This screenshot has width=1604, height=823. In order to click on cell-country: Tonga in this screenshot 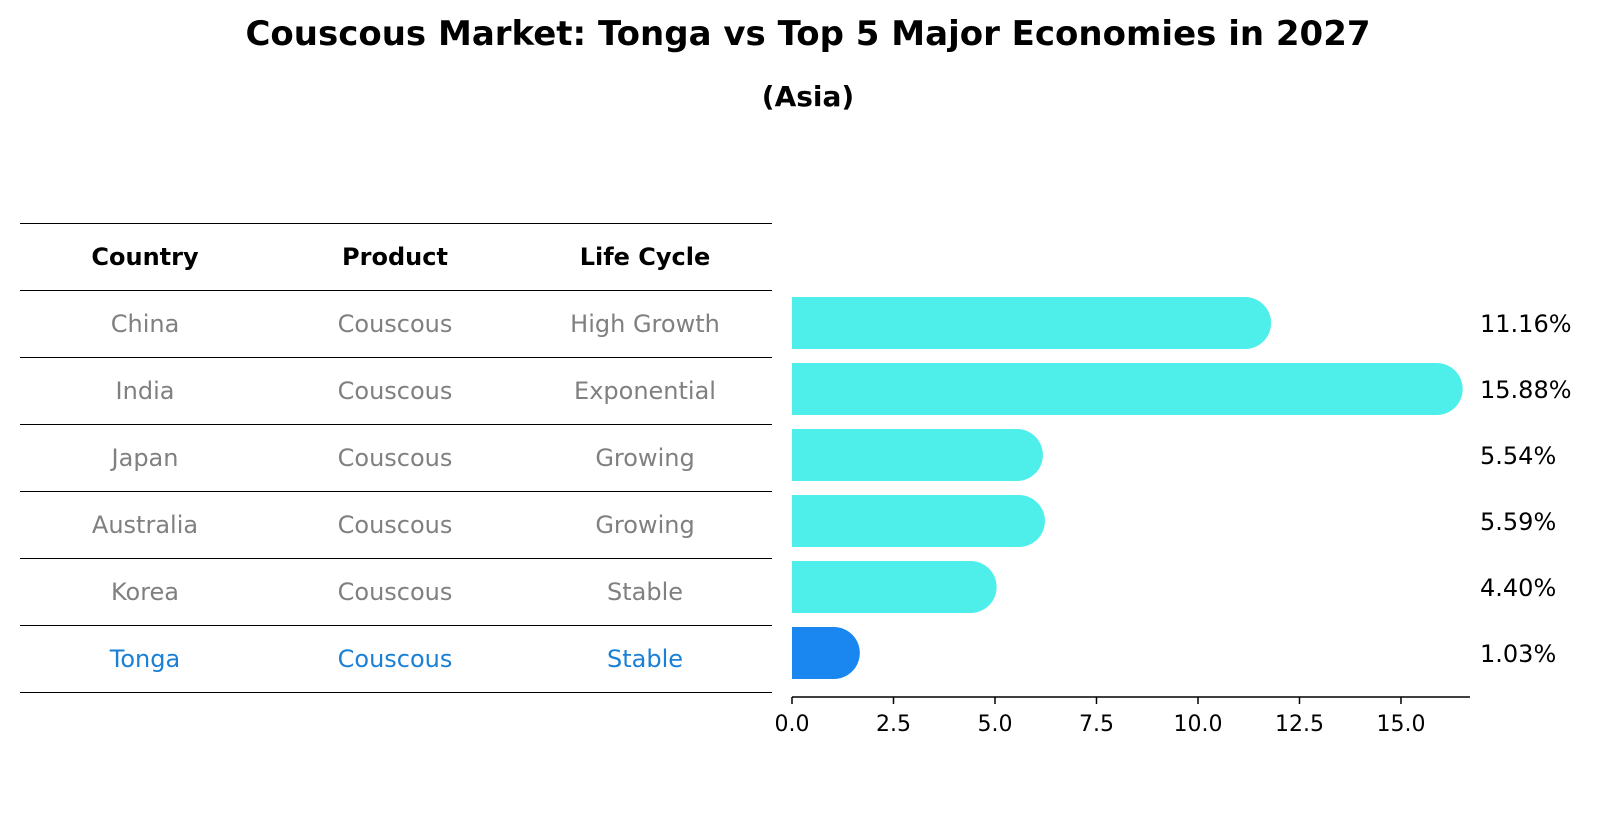, I will do `click(145, 659)`.